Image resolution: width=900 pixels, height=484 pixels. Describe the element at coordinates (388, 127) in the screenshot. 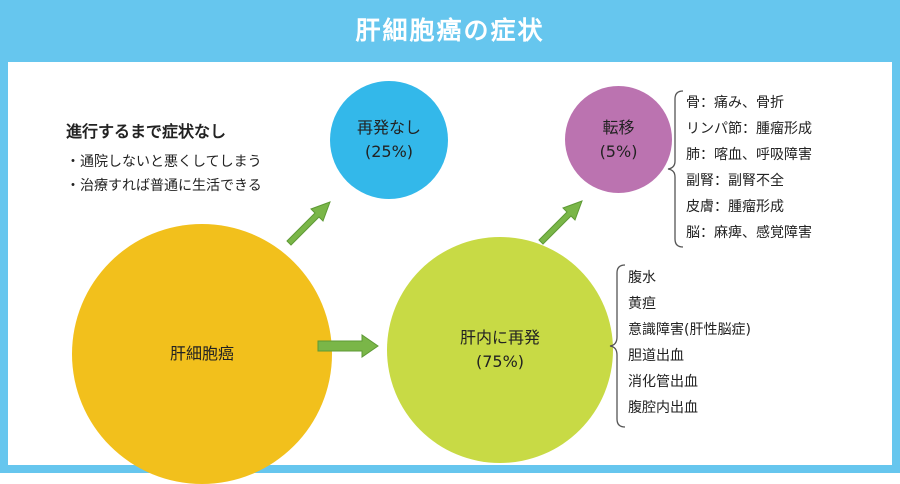

I see `node-label: 再発なし` at that location.